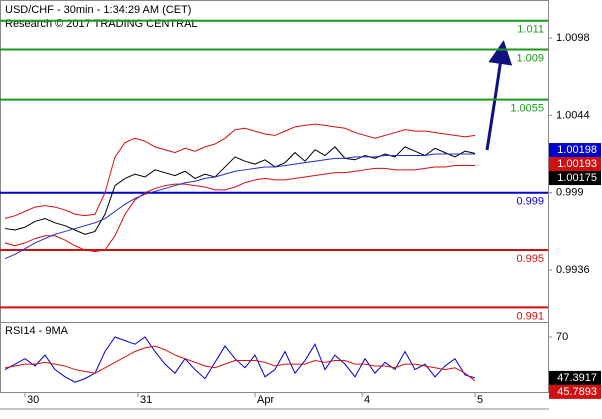 The height and width of the screenshot is (419, 602). I want to click on level-label: 1.011, so click(530, 30).